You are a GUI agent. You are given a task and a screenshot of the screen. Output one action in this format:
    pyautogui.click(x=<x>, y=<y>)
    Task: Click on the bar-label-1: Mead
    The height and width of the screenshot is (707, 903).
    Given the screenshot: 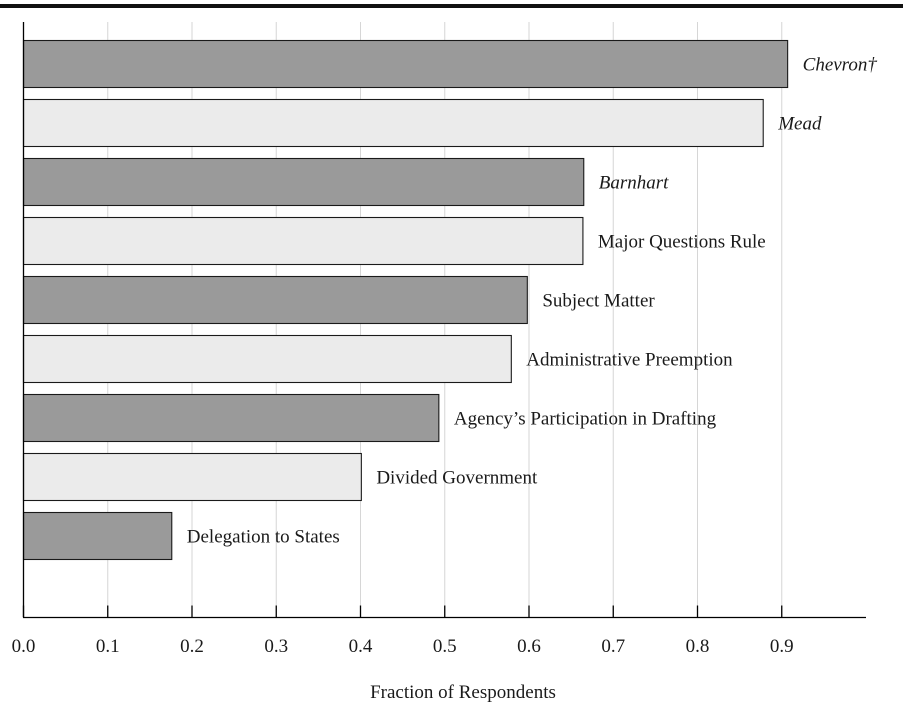 What is the action you would take?
    pyautogui.click(x=799, y=124)
    